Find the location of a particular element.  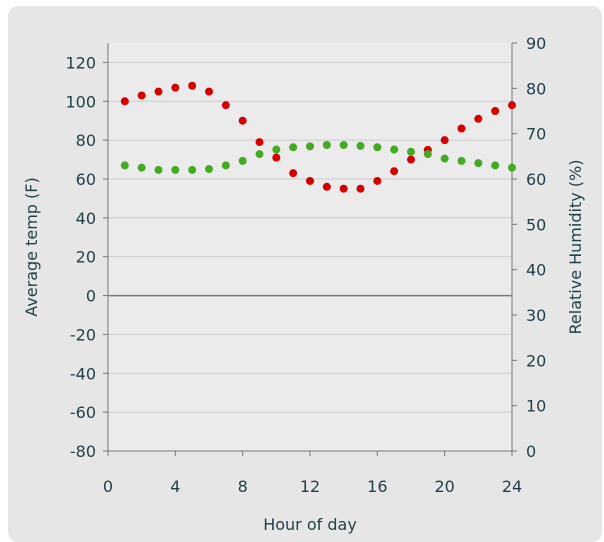

y-tick-label: 100 is located at coordinates (80, 101).